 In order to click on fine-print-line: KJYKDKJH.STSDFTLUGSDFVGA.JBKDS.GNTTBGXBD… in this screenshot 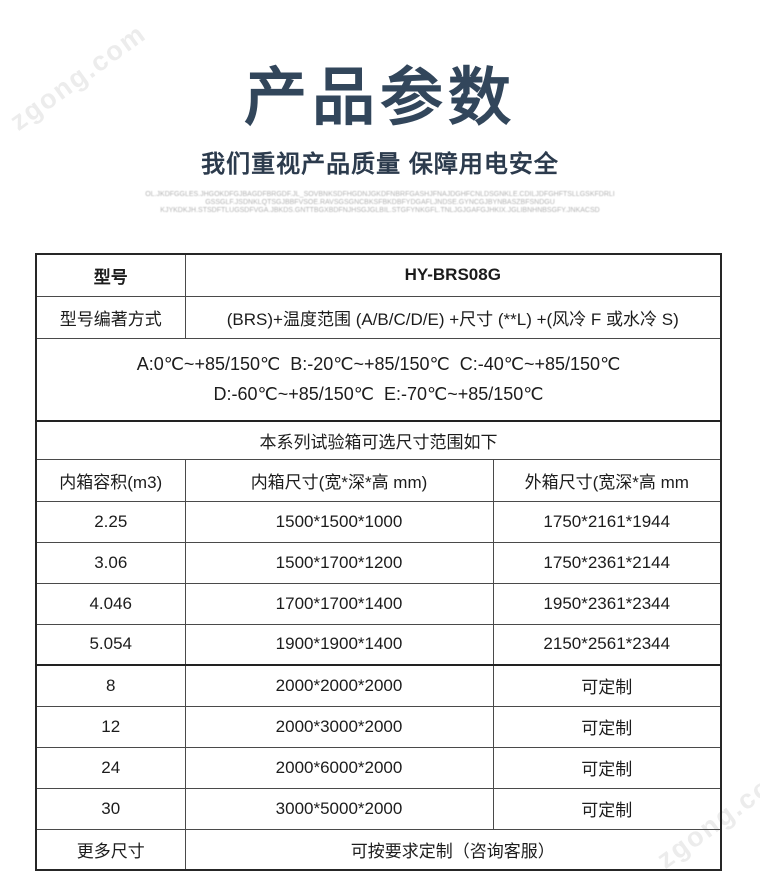, I will do `click(380, 210)`.